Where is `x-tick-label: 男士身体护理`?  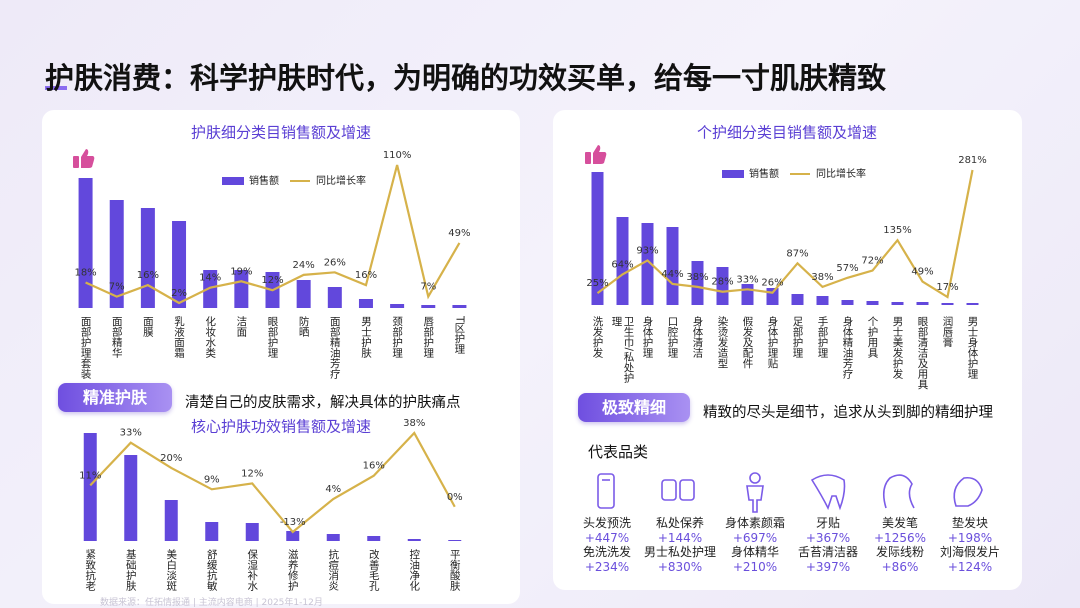 x-tick-label: 男士身体护理 is located at coordinates (972, 347).